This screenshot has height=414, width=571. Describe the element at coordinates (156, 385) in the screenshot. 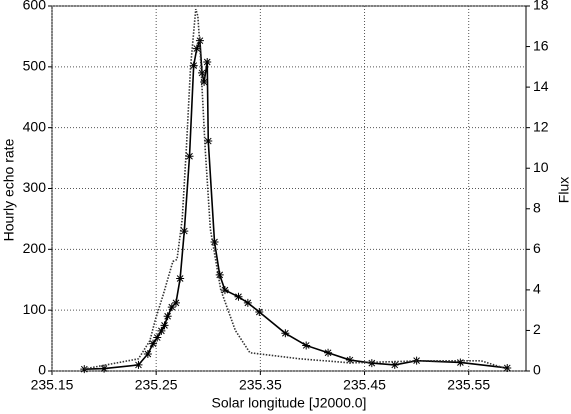

I see `x-tick-label: 235.25` at that location.